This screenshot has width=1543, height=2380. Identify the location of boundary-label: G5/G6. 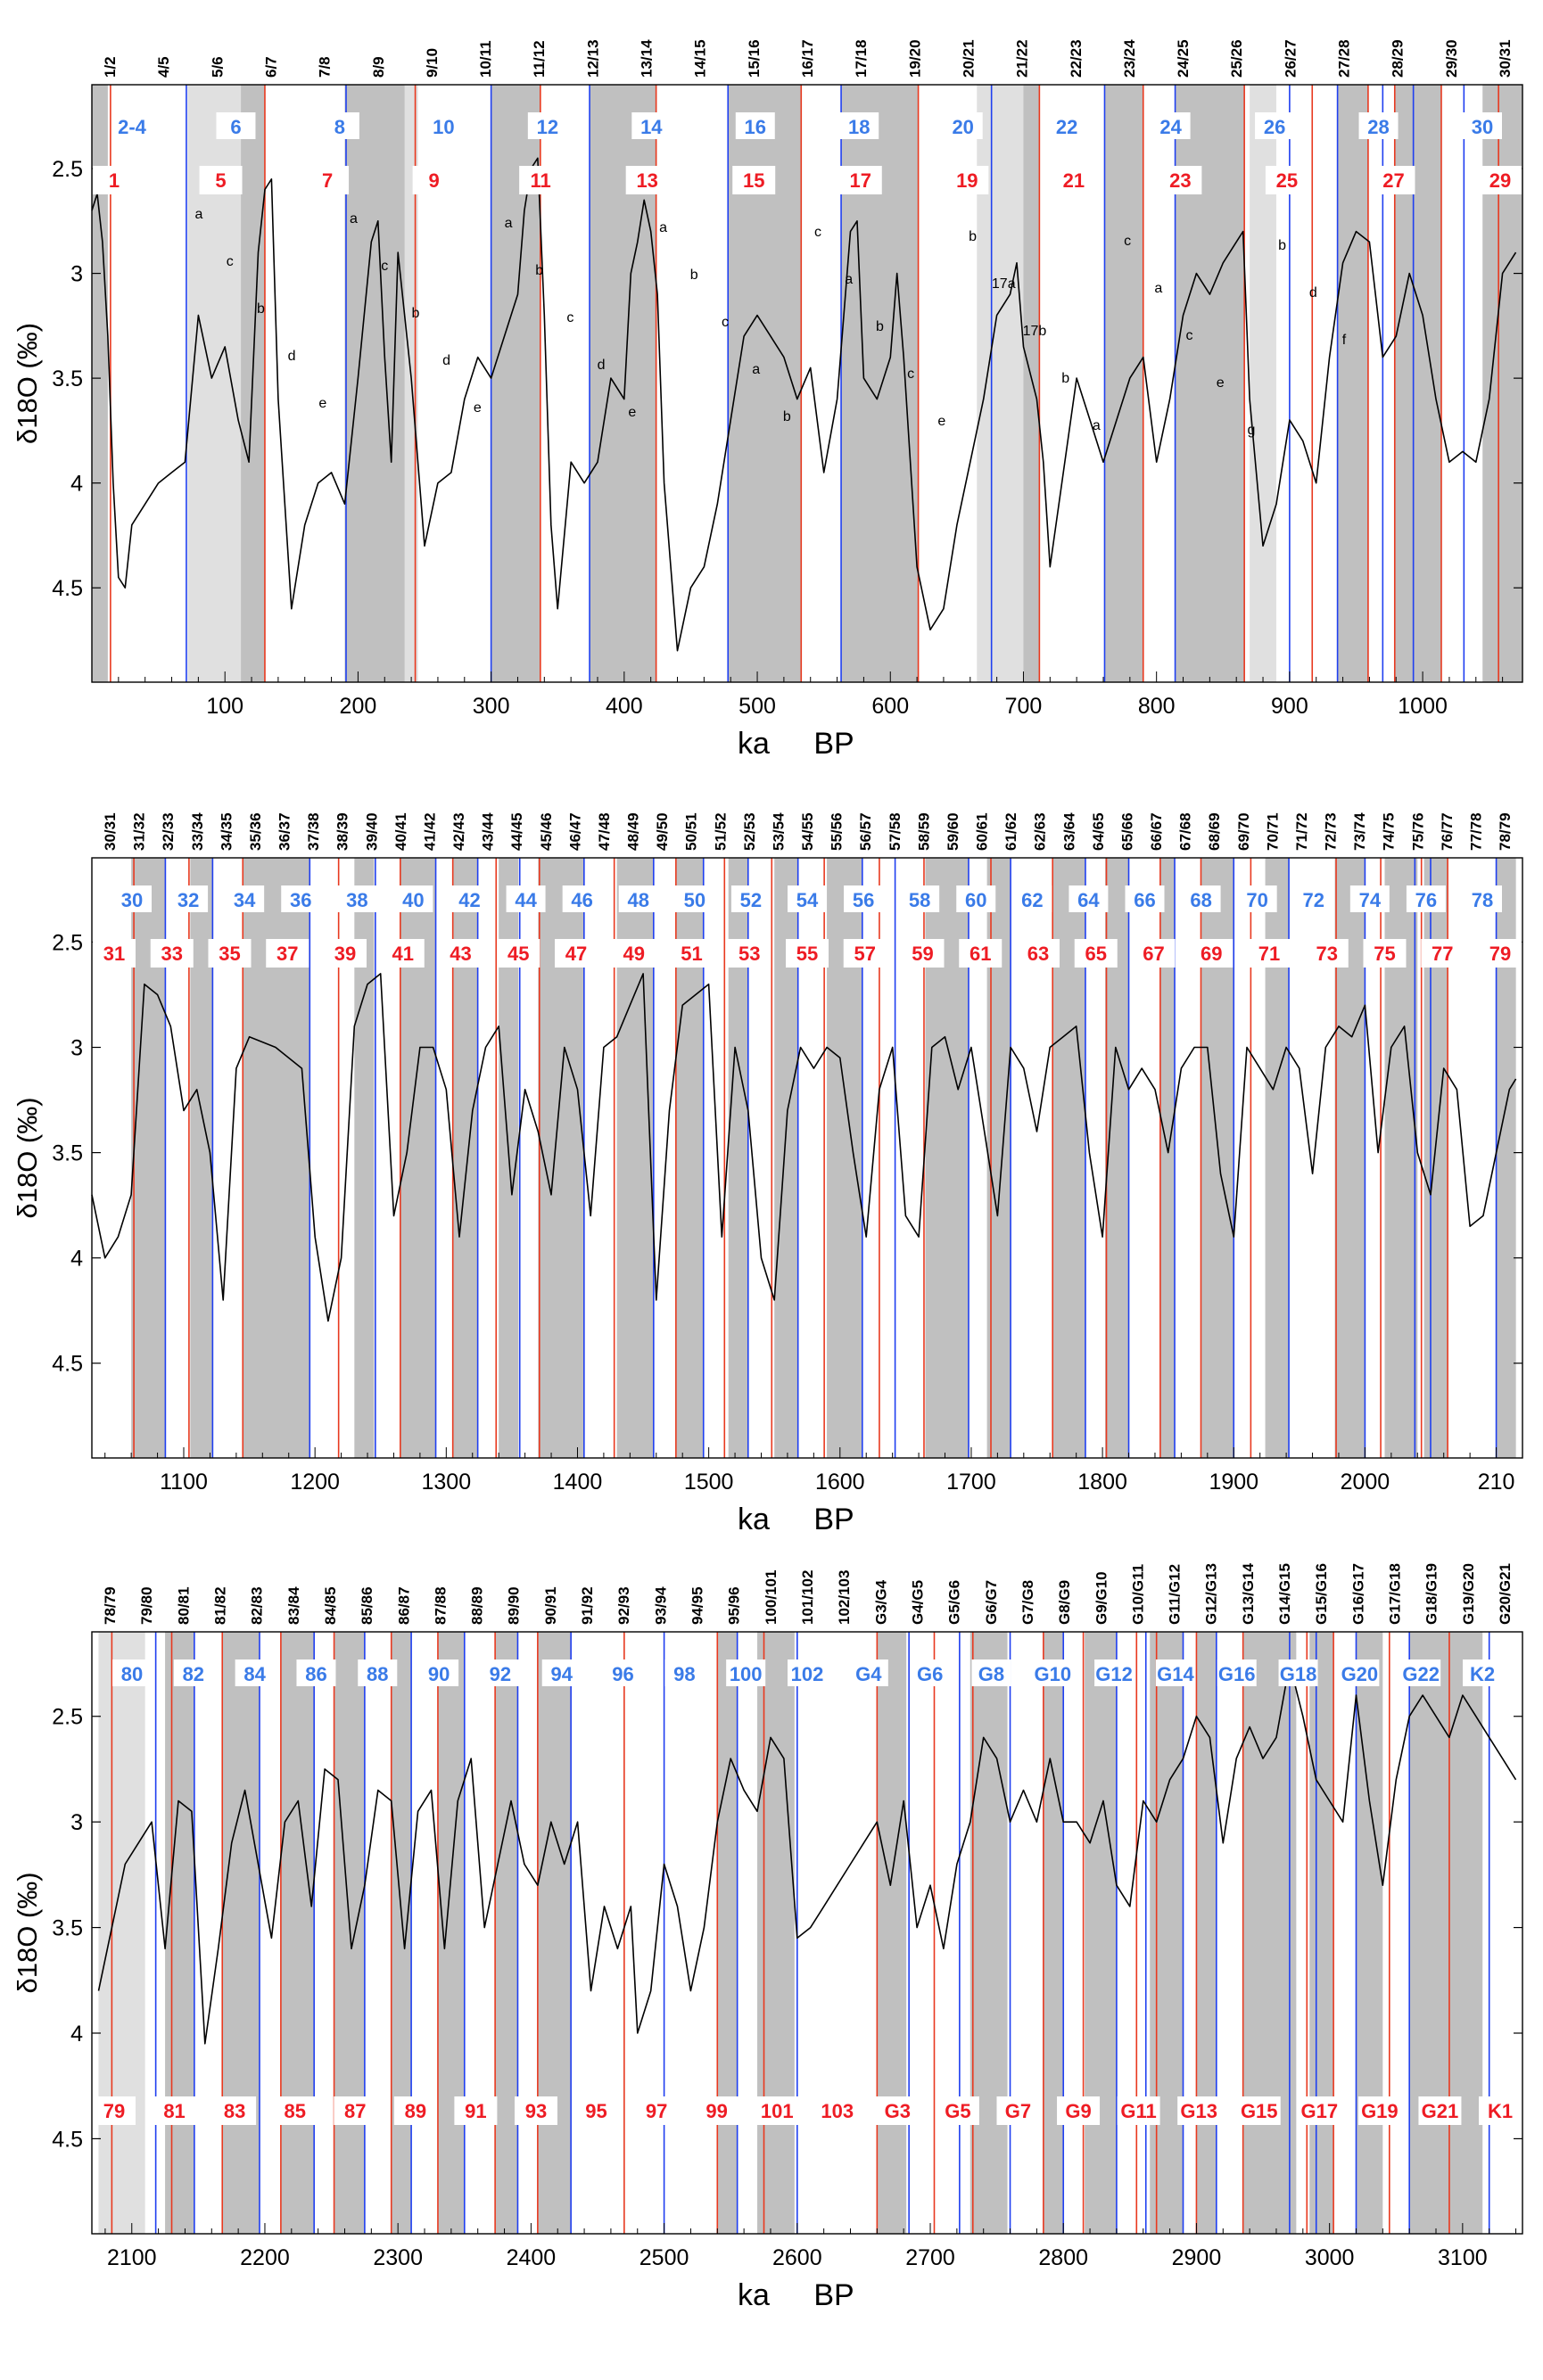
(954, 1602).